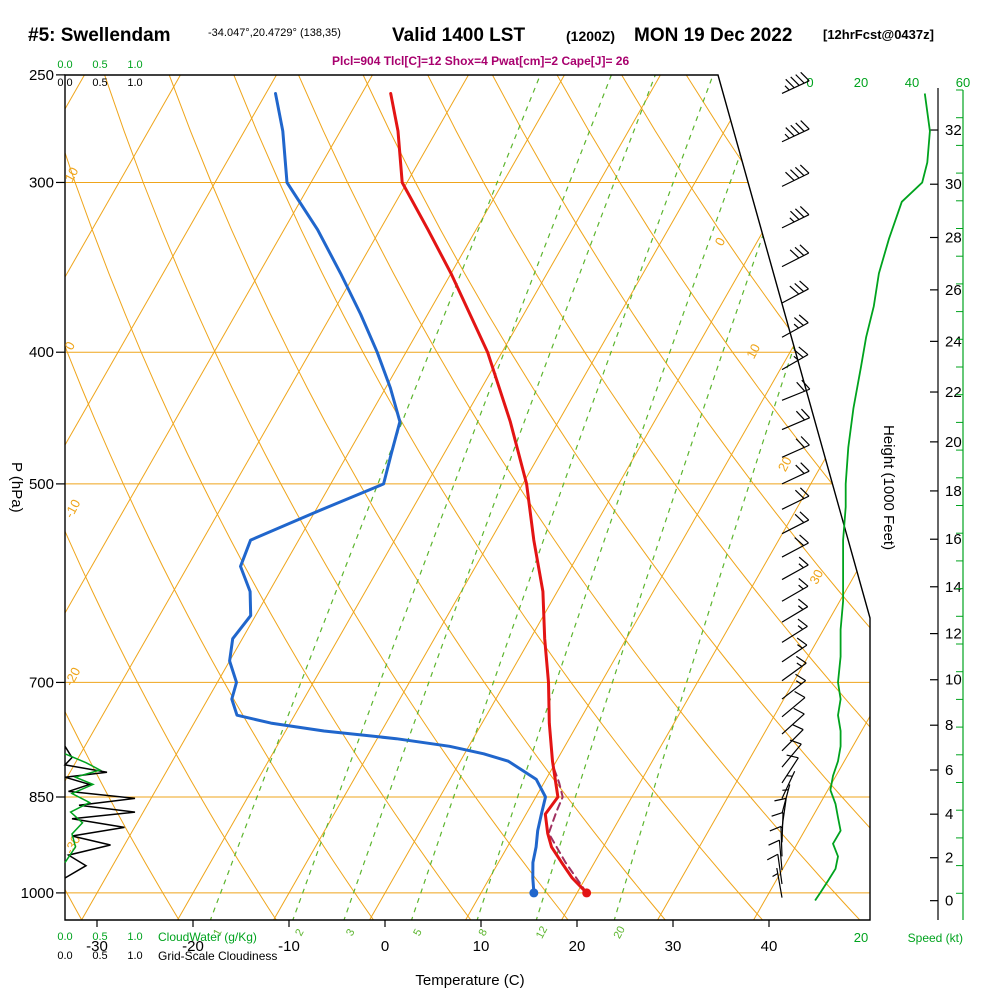 This screenshot has height=1000, width=1000. I want to click on speed-tick-label: 0, so click(809, 82).